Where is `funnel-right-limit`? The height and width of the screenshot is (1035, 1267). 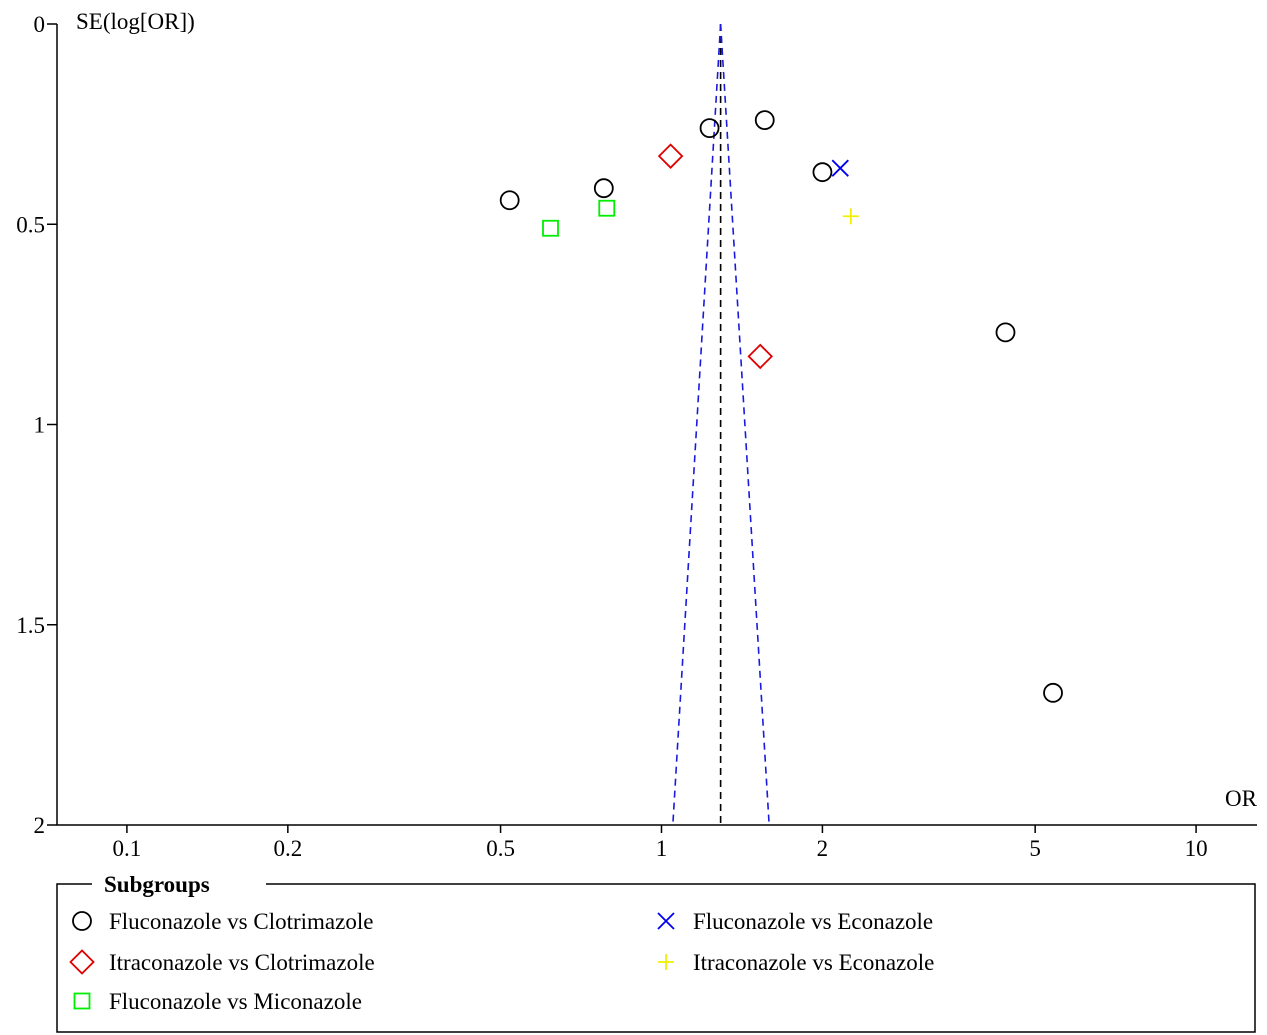 funnel-right-limit is located at coordinates (744, 424).